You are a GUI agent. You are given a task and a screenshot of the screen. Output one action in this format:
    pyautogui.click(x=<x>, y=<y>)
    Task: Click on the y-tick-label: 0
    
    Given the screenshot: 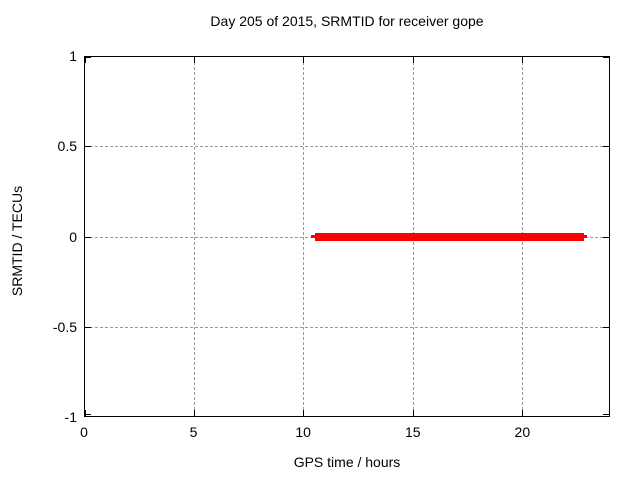 What is the action you would take?
    pyautogui.click(x=73, y=236)
    